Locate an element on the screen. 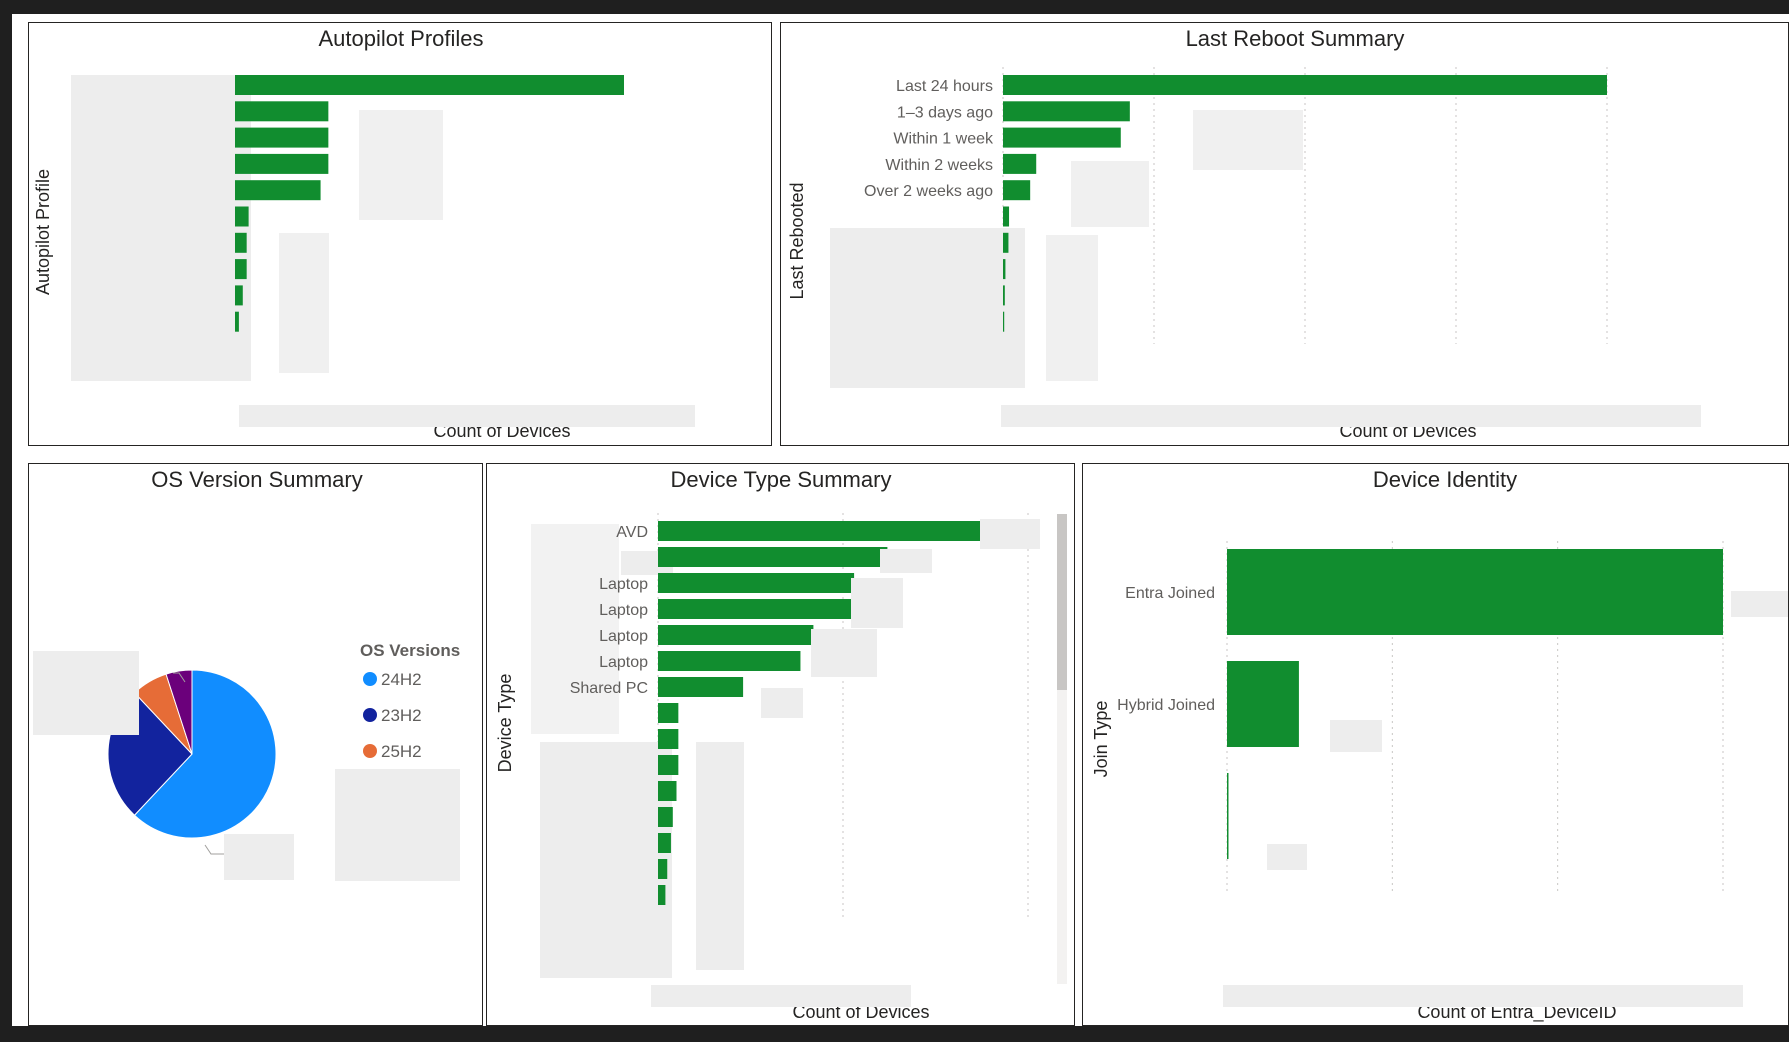  category-label: Within 2 weeks is located at coordinates (939, 165).